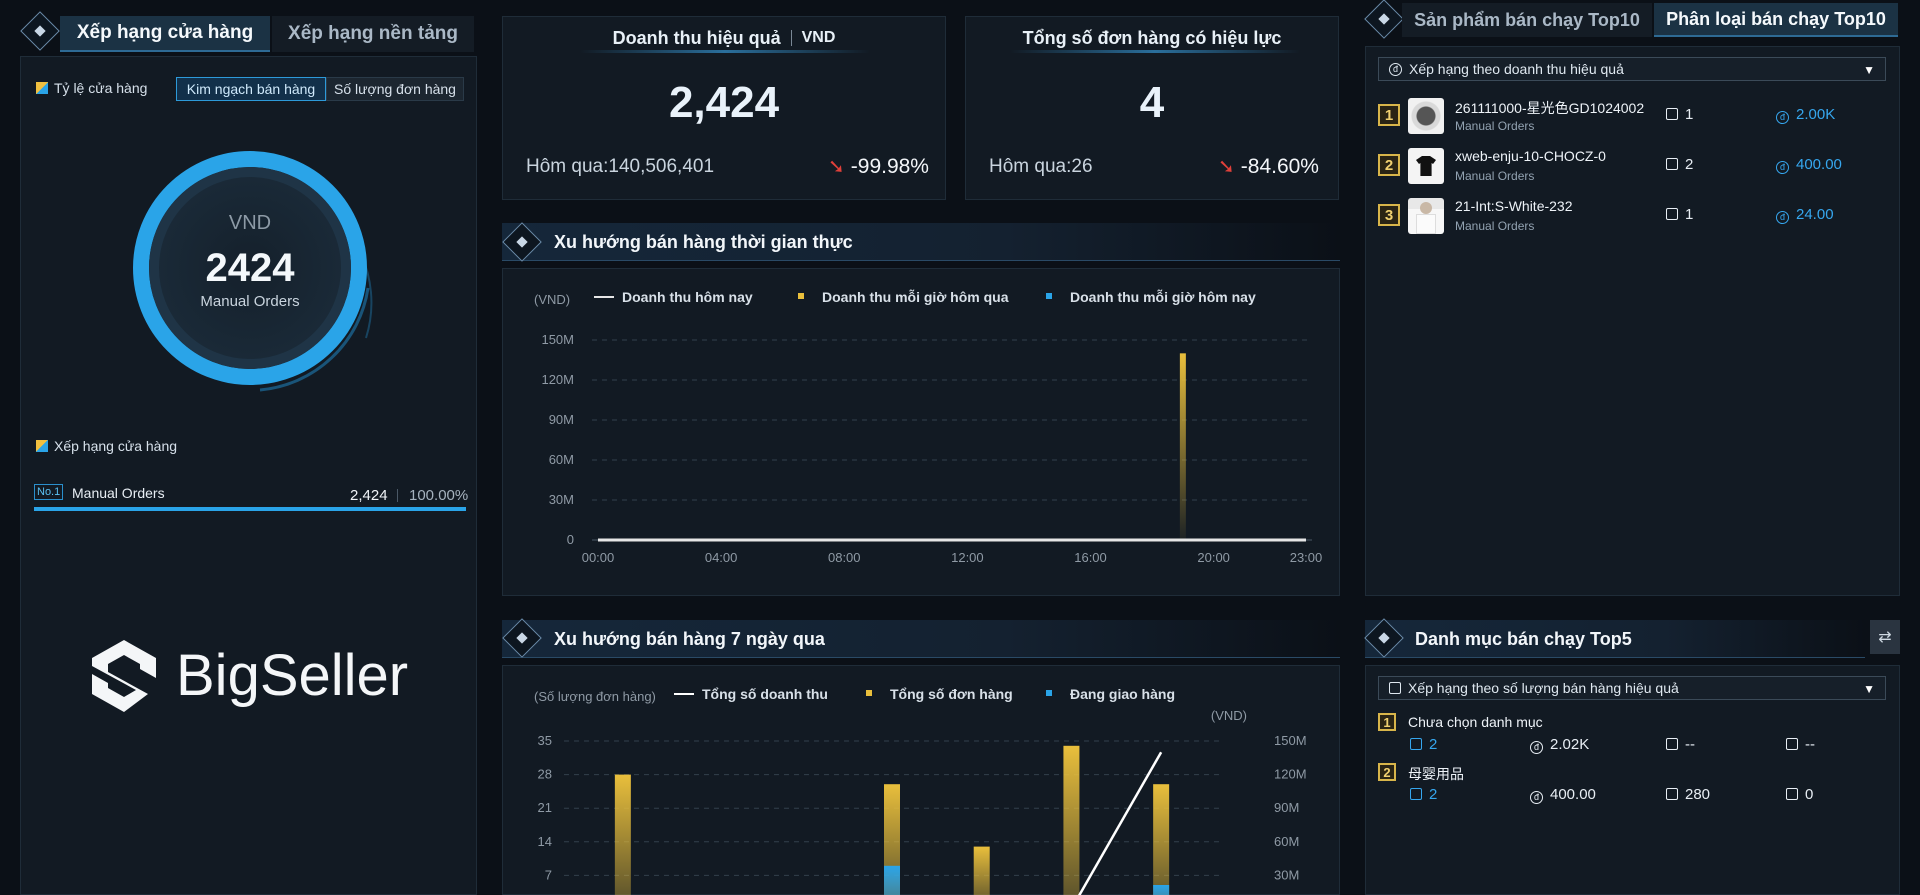 This screenshot has height=895, width=1920. I want to click on kpi-revenue-card, so click(724, 108).